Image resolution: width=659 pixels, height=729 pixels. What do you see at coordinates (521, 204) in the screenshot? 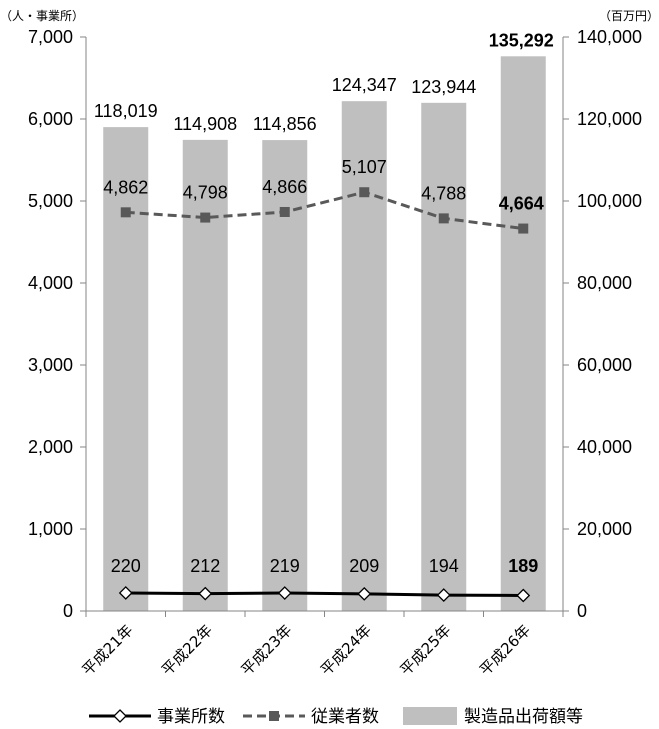
I see `employees-data-label: 4,664` at bounding box center [521, 204].